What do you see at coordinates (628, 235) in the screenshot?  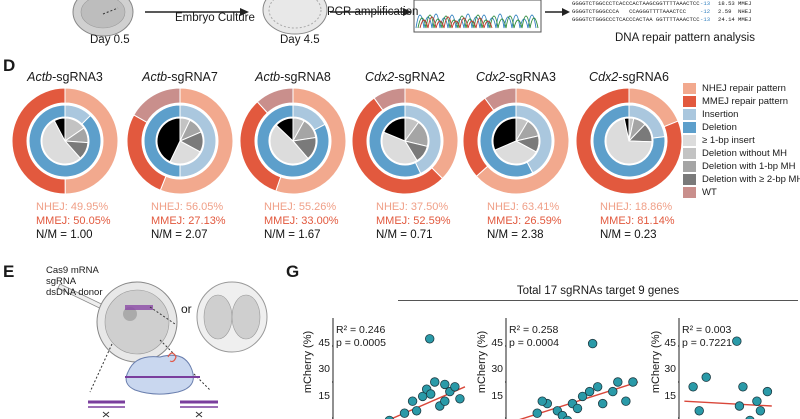 I see `nm-ratio: N/M = 0.23` at bounding box center [628, 235].